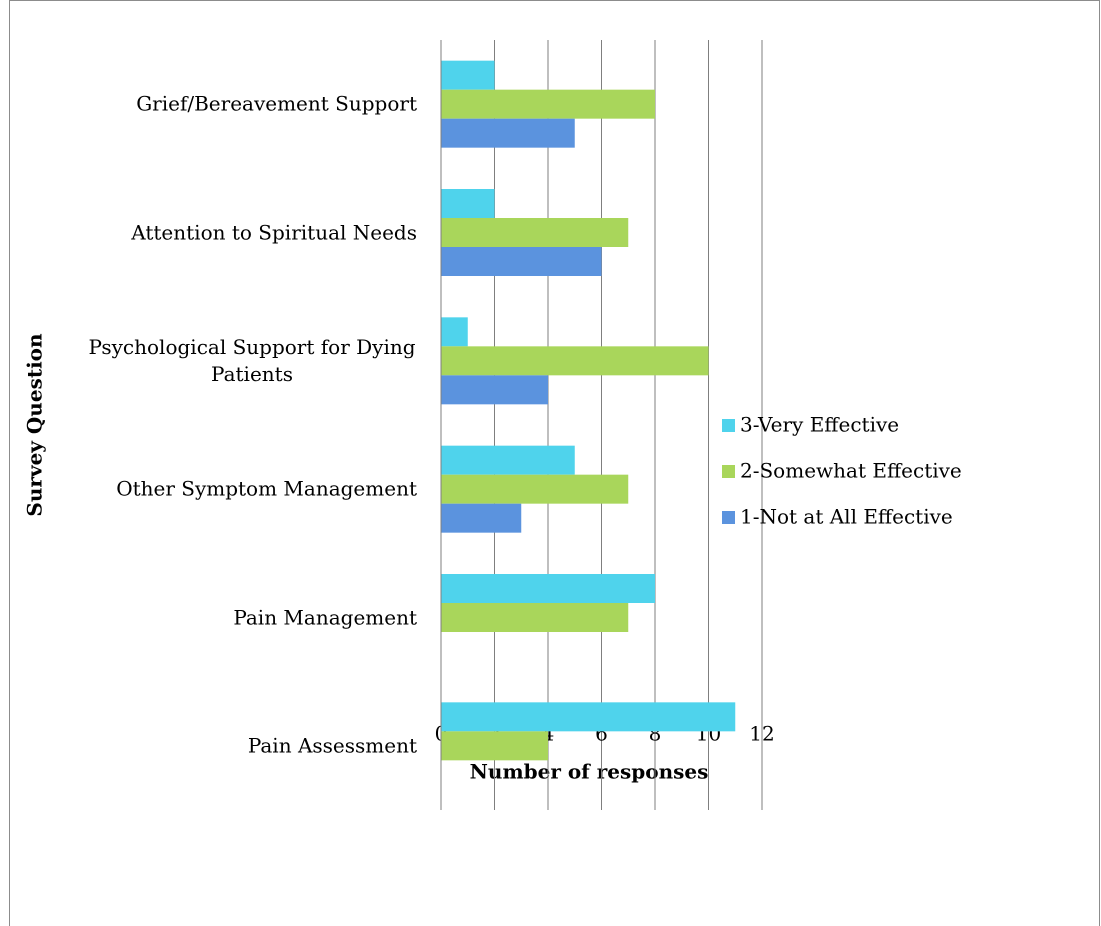 This screenshot has width=1101, height=926. Describe the element at coordinates (276, 103) in the screenshot. I see `category-text: Grief/Bereavement Support` at that location.